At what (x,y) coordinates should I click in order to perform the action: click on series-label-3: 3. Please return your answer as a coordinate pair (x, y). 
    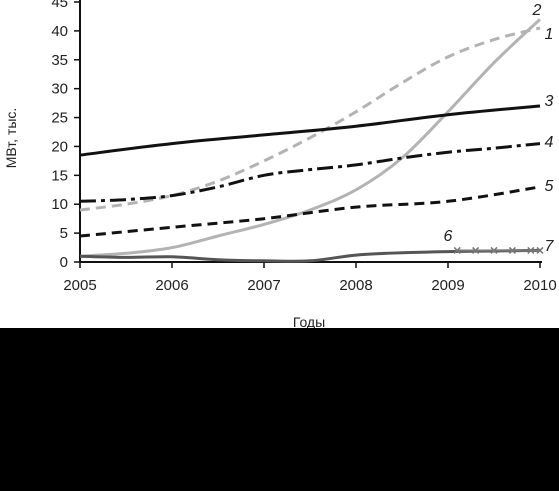
    Looking at the image, I should click on (549, 101).